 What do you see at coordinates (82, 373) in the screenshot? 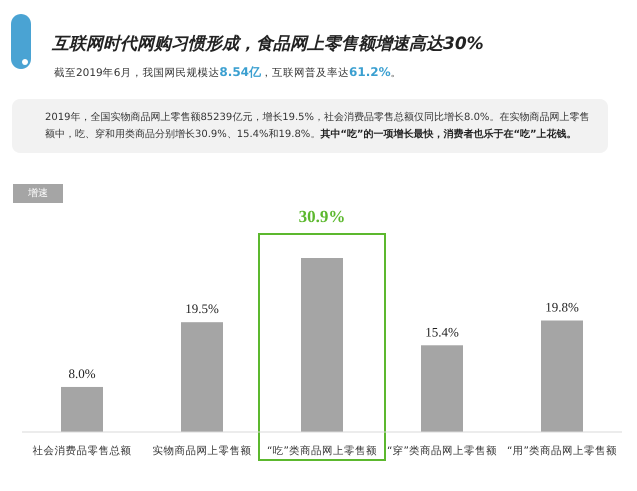
I see `data-label: 8.0%` at bounding box center [82, 373].